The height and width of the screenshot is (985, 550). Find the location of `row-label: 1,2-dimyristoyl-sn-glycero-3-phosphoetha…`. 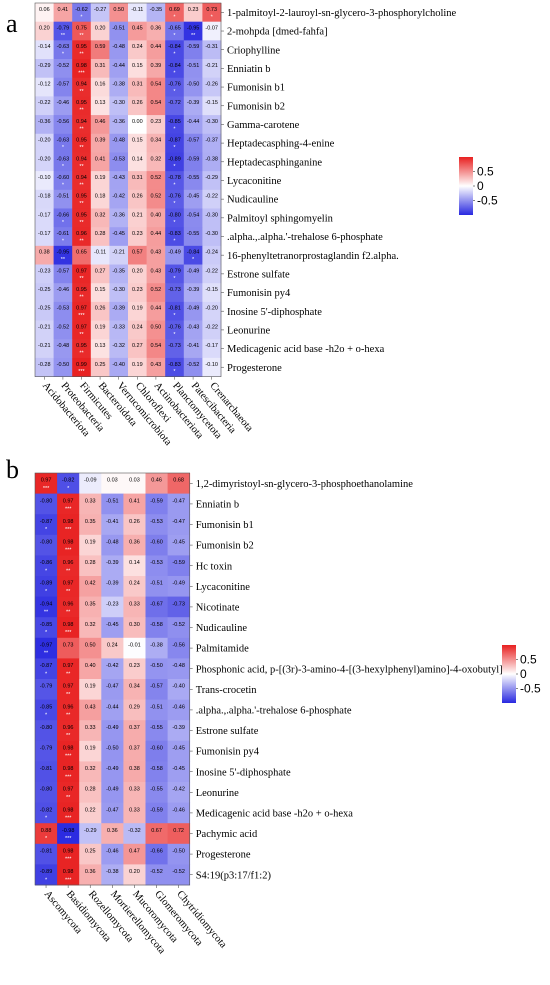

row-label: 1,2-dimyristoyl-sn-glycero-3-phosphoetha… is located at coordinates (305, 484).